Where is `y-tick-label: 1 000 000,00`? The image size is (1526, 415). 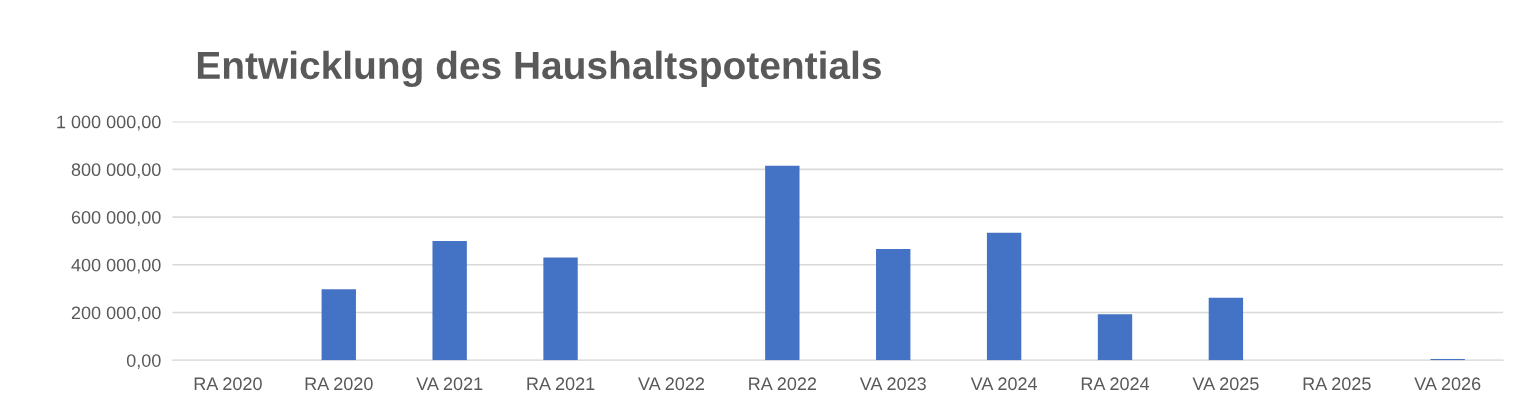
y-tick-label: 1 000 000,00 is located at coordinates (109, 123).